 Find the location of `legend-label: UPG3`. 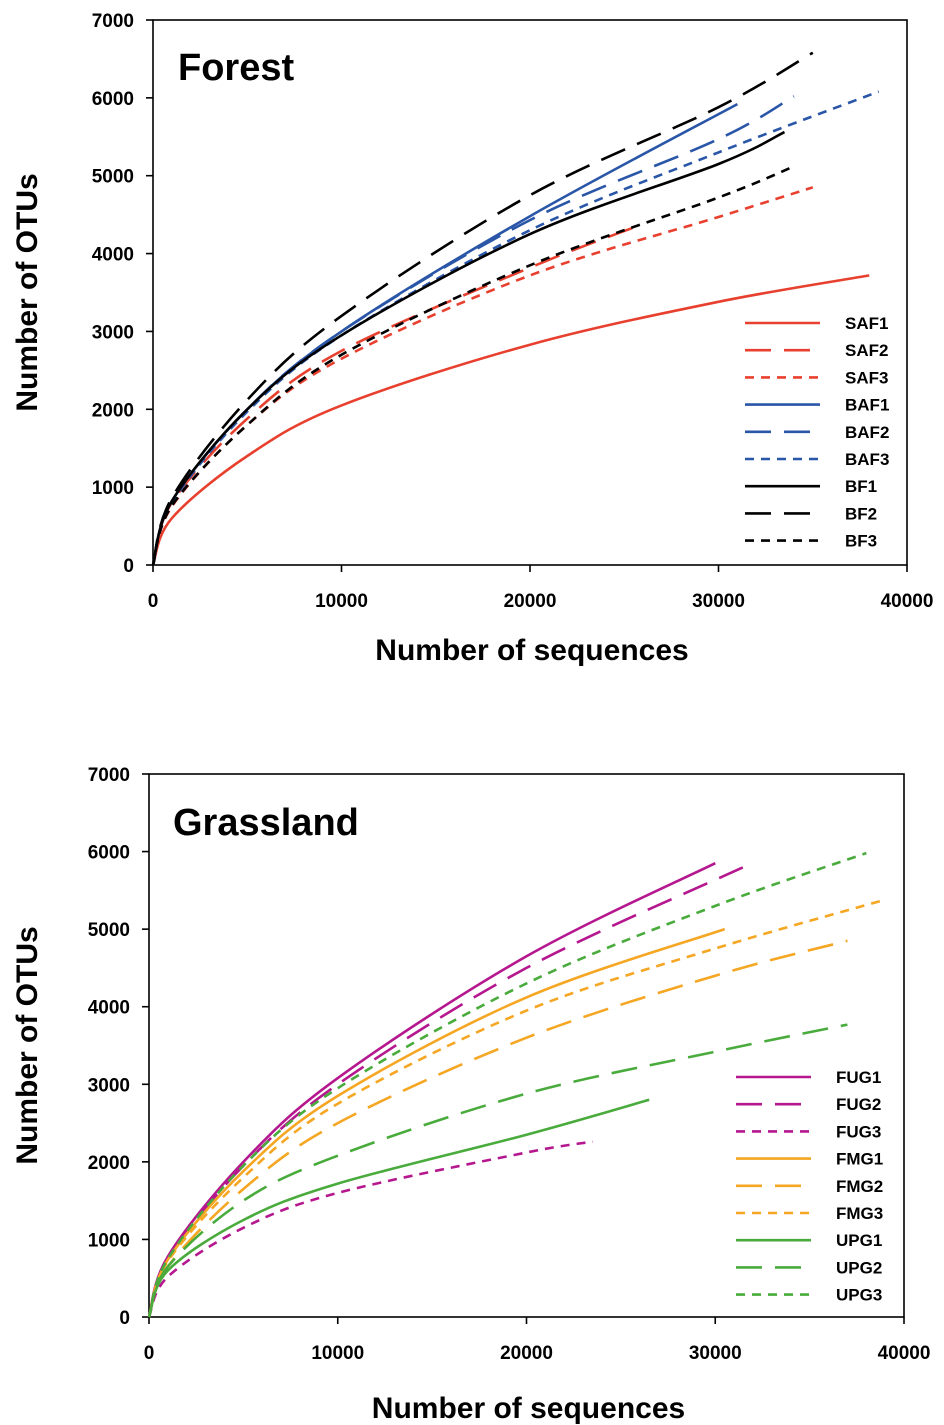

legend-label: UPG3 is located at coordinates (859, 1295).